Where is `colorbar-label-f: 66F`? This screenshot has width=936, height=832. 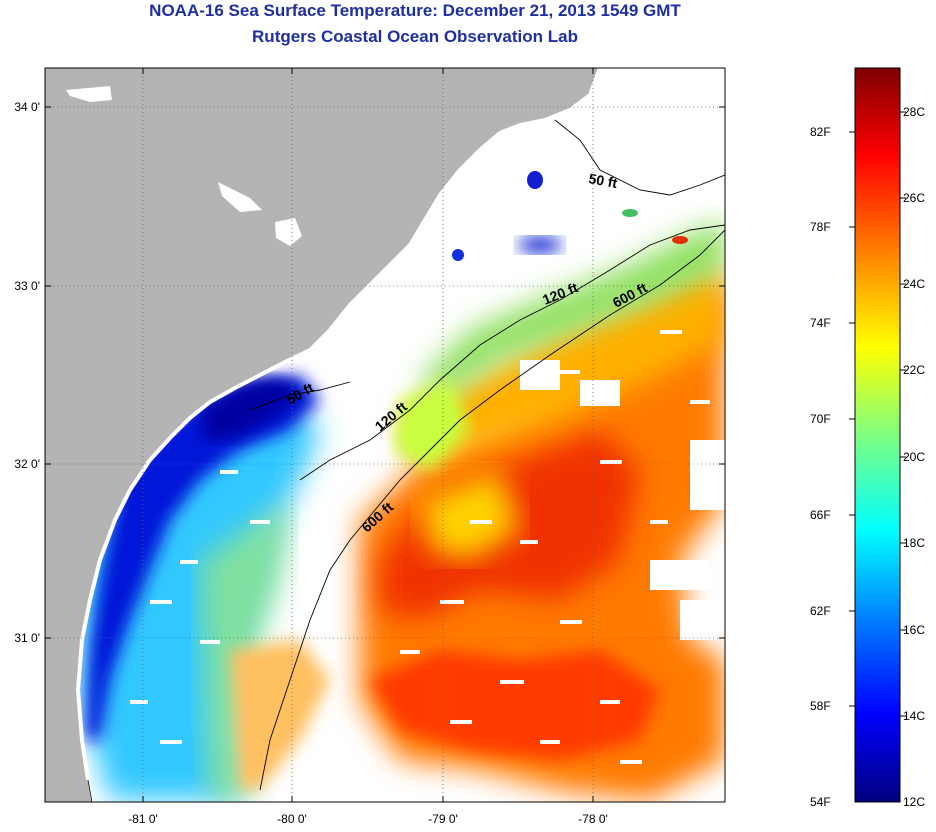 colorbar-label-f: 66F is located at coordinates (820, 515).